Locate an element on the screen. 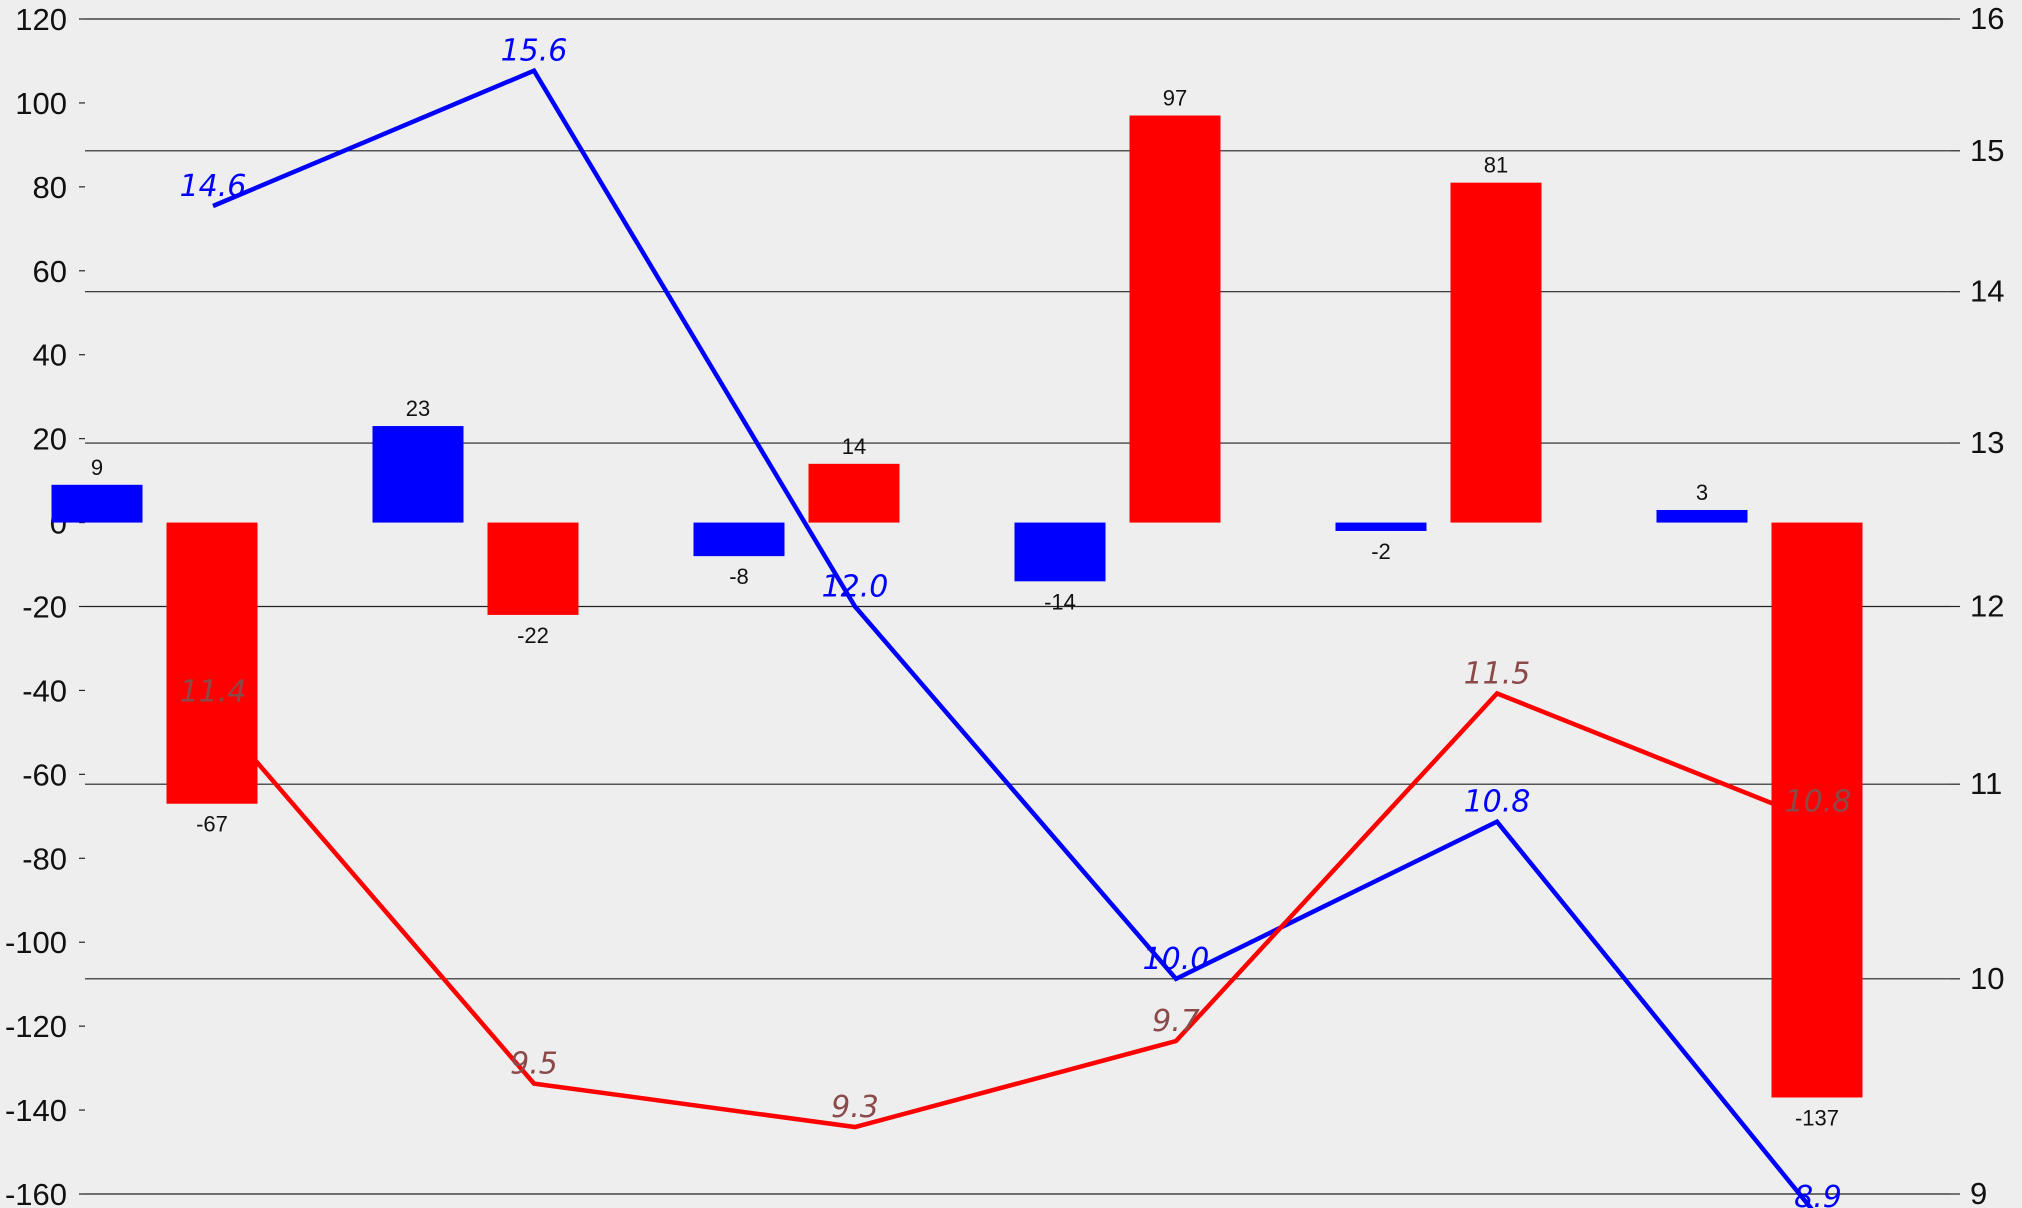 This screenshot has height=1208, width=2022. right-tick-label: 14 is located at coordinates (1987, 291).